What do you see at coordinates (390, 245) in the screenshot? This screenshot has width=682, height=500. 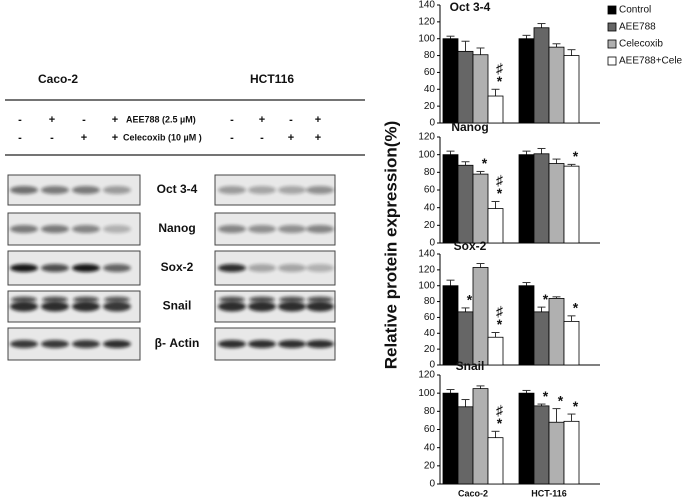 I see `y-axis-label: Relative protein expression(%)` at bounding box center [390, 245].